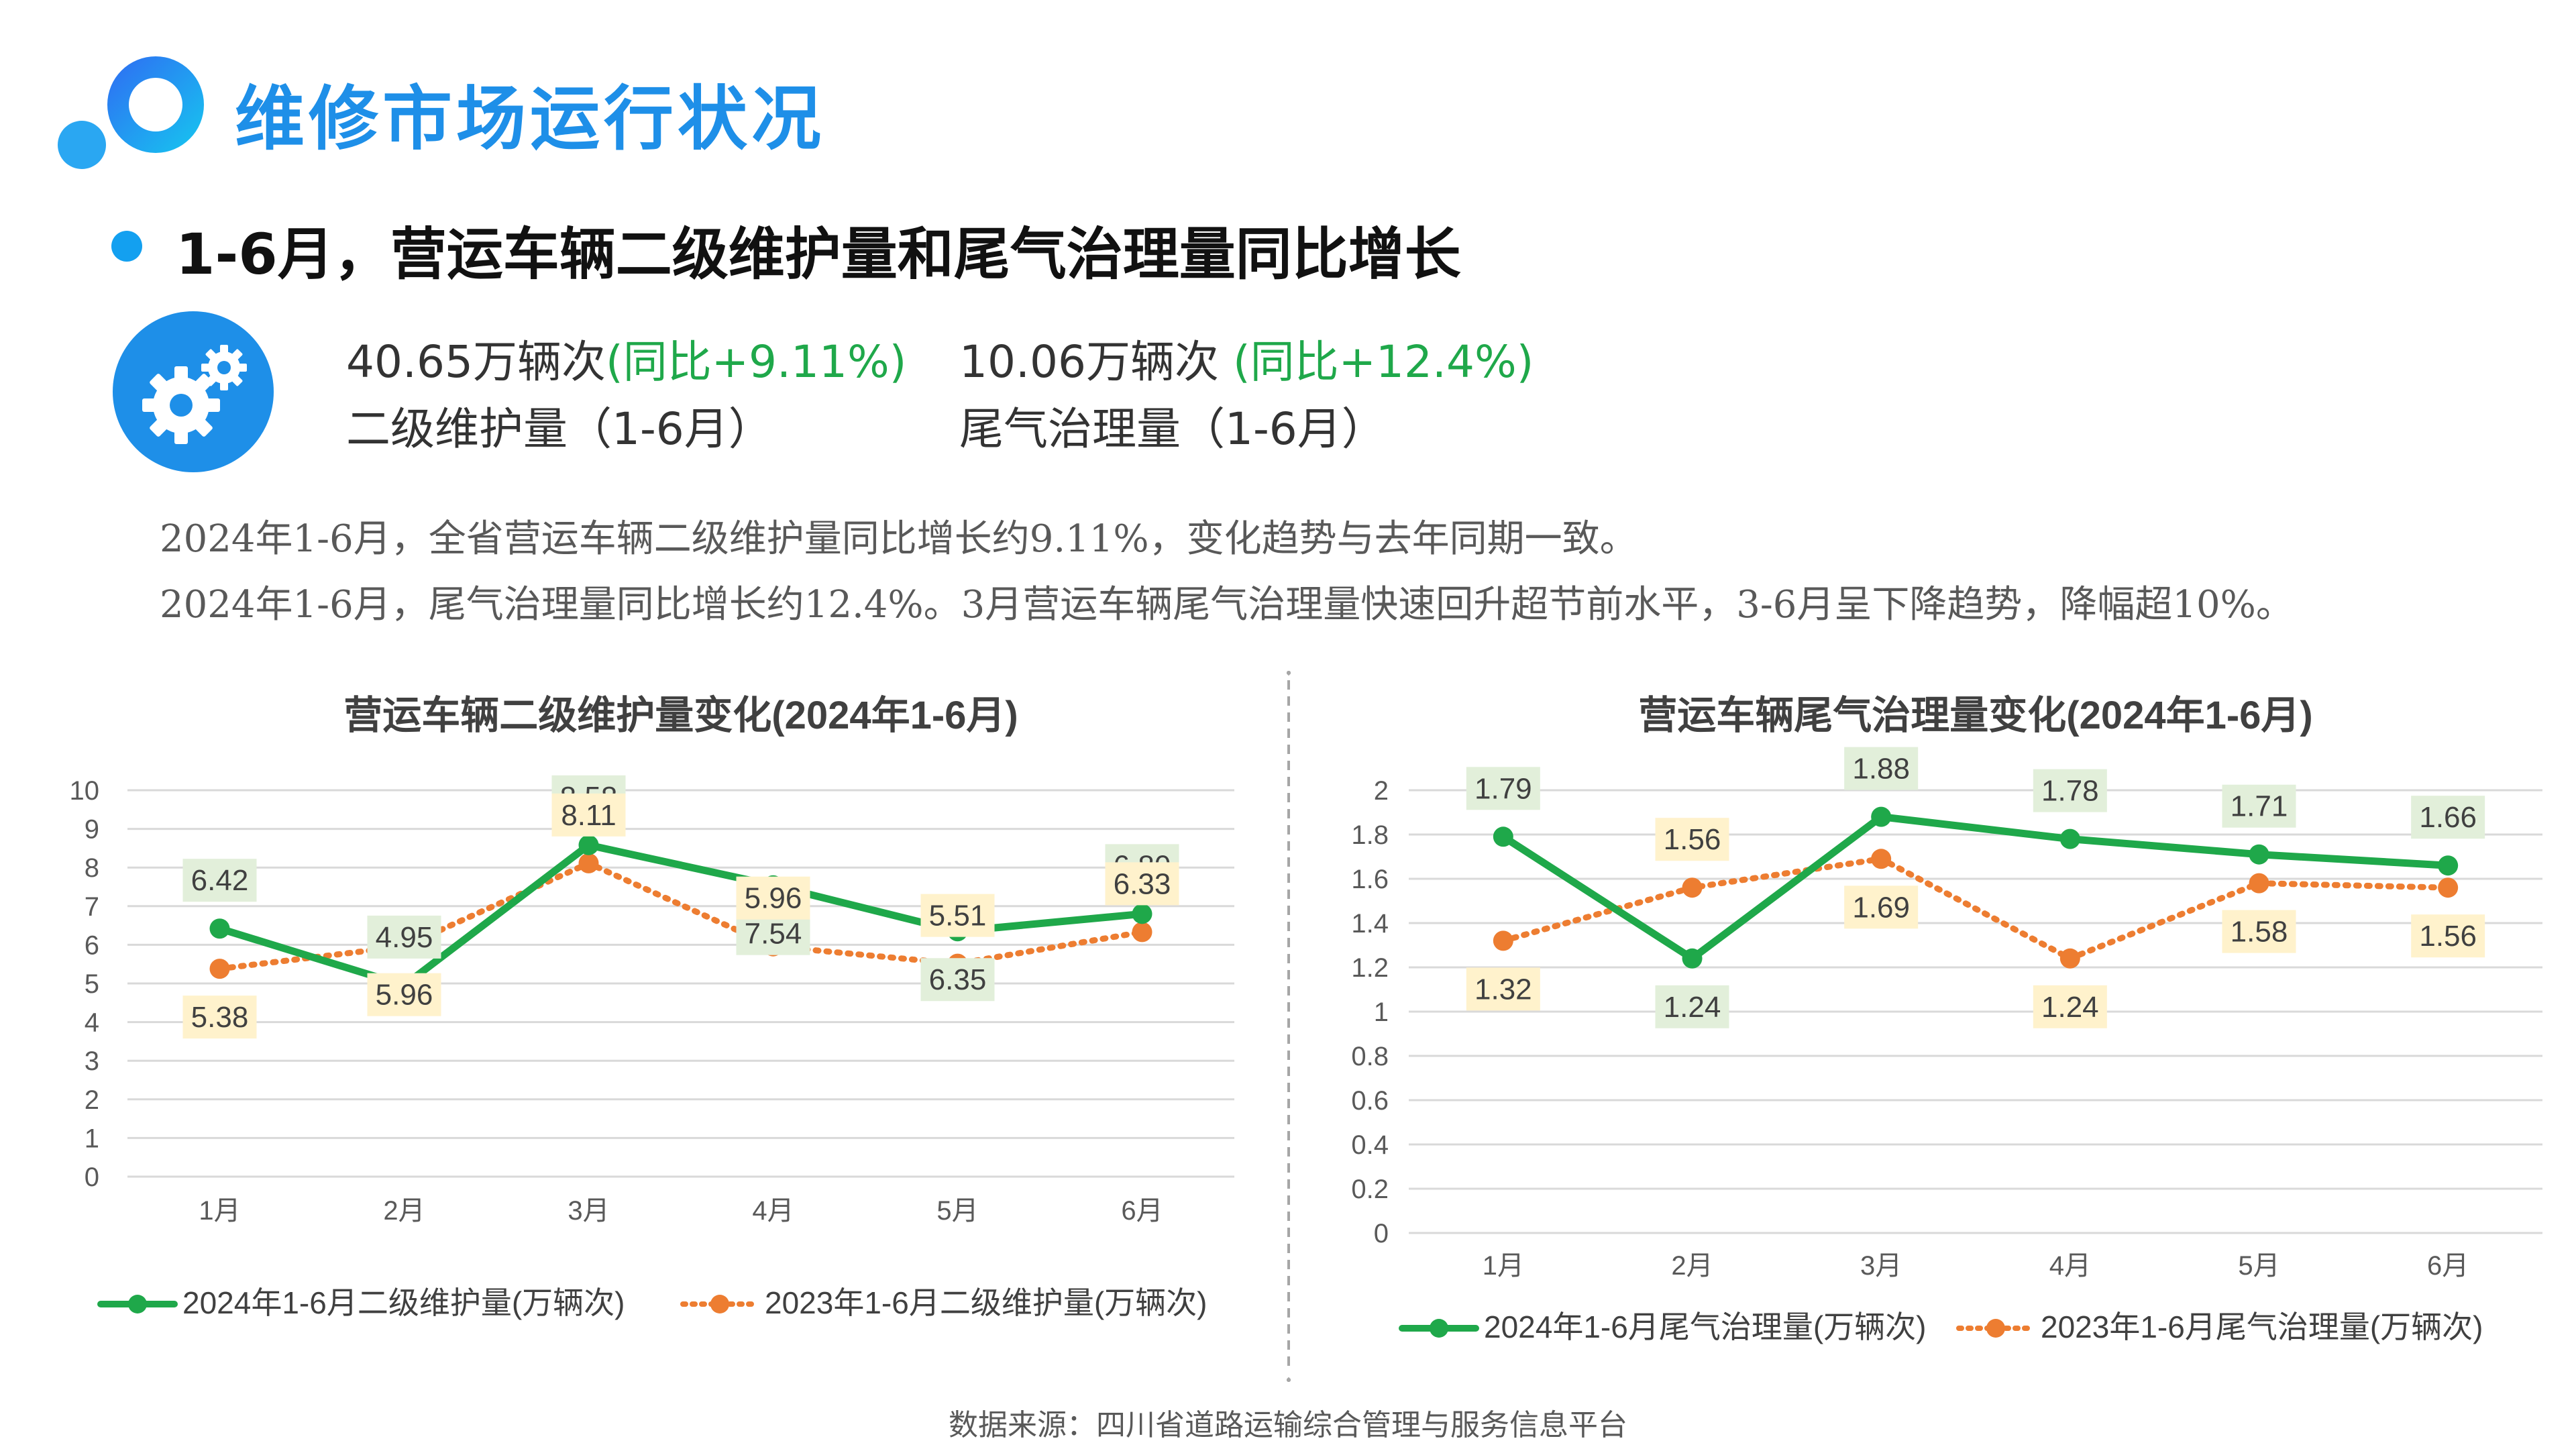 The height and width of the screenshot is (1449, 2576). I want to click on y-tick-label: 8, so click(92, 868).